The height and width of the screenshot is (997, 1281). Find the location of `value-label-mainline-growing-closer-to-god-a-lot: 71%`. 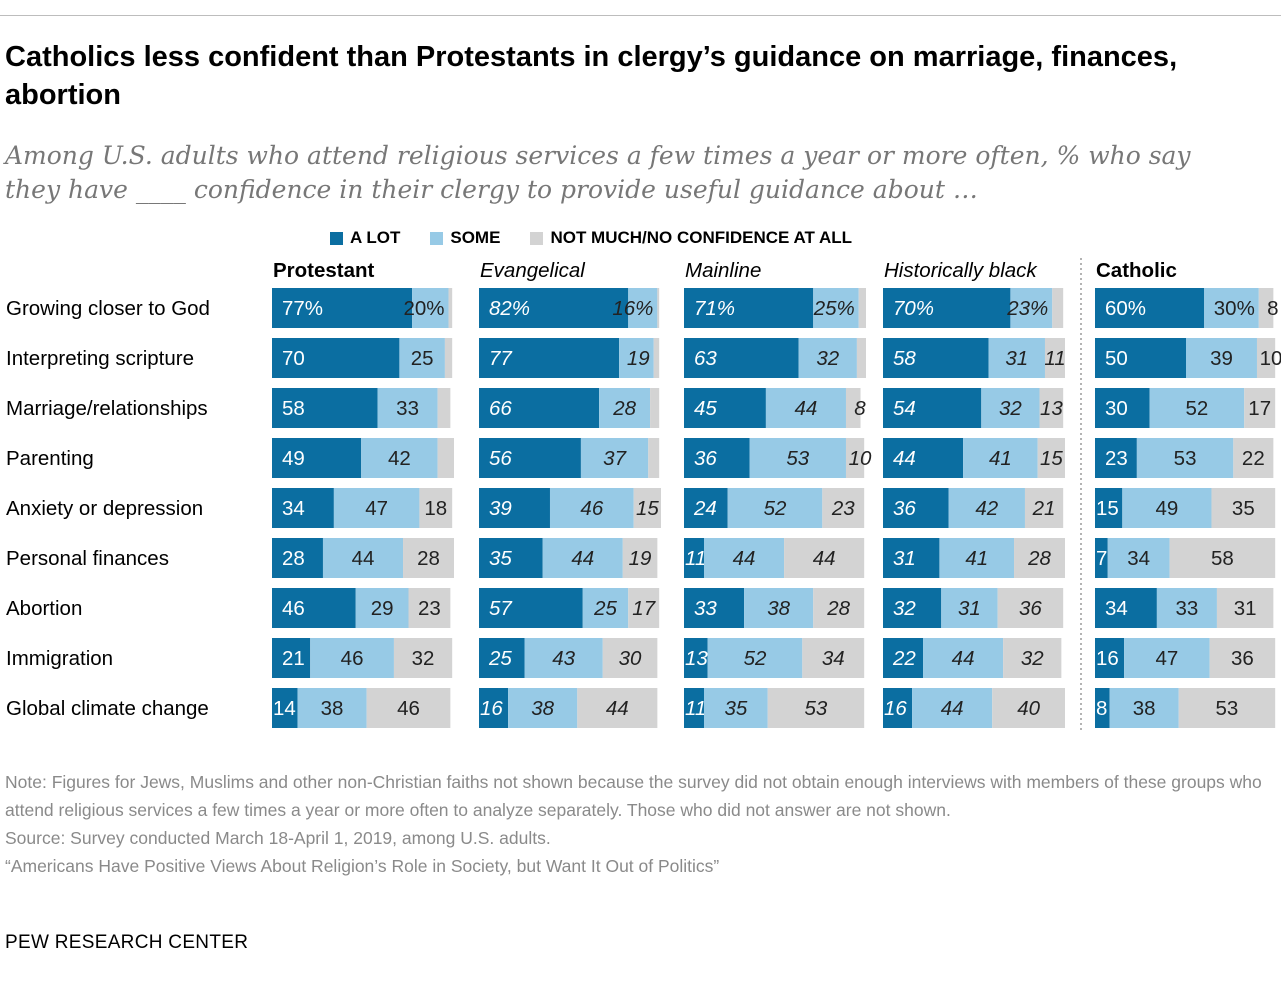

value-label-mainline-growing-closer-to-god-a-lot: 71% is located at coordinates (714, 308).